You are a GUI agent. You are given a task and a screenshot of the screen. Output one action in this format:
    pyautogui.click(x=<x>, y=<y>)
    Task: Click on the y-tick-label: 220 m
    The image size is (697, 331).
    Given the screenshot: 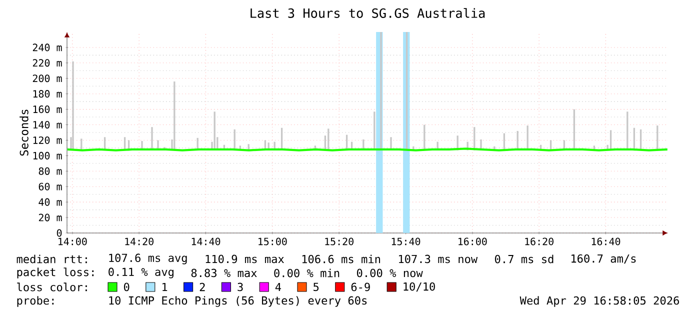 What is the action you would take?
    pyautogui.click(x=47, y=63)
    